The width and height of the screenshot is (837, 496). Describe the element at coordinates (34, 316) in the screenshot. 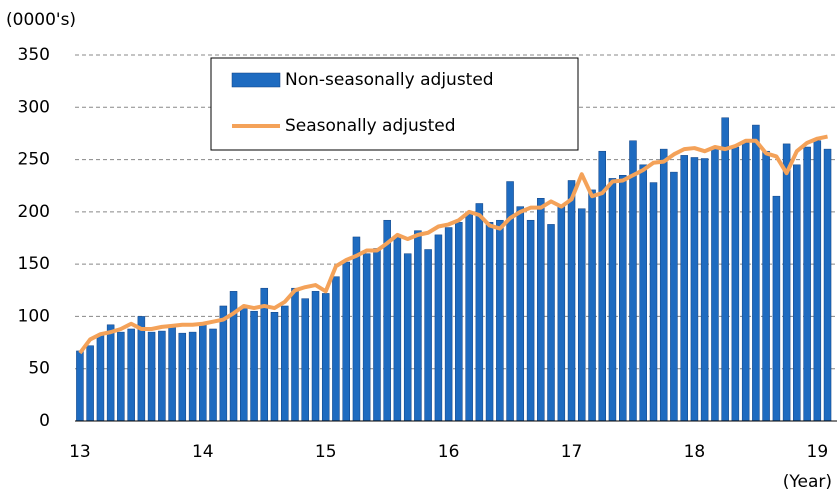

I see `y-tick-label: 100` at that location.